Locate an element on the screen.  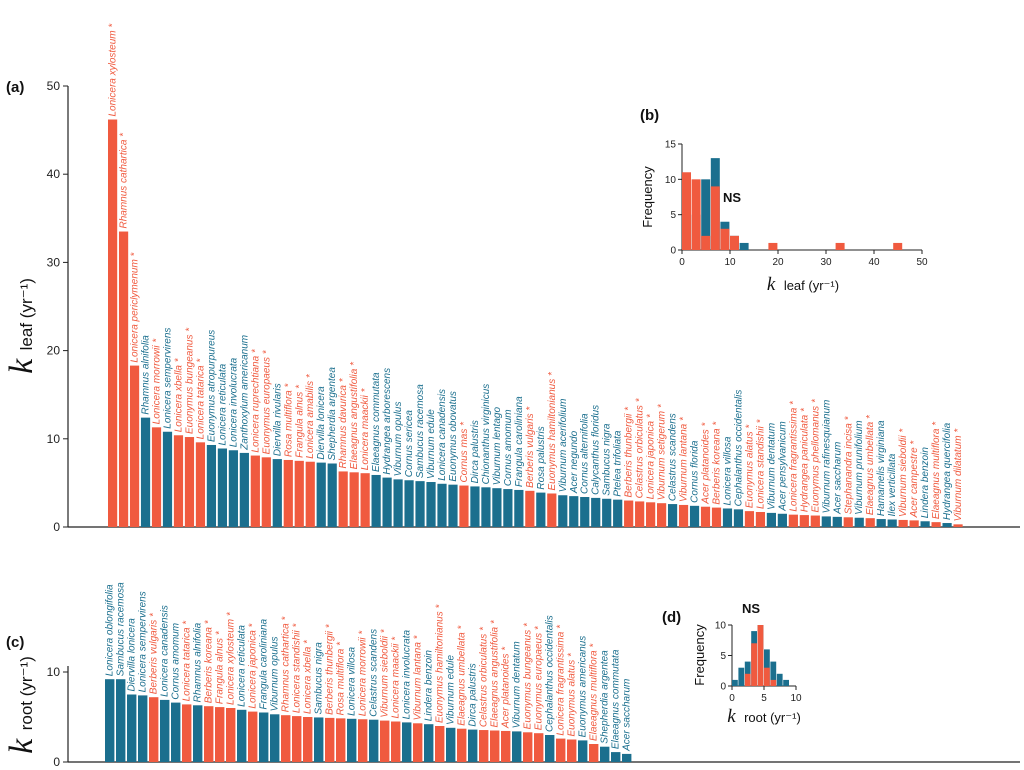
bar-label: Rhamnus alnifolia is located at coordinates (146, 375).